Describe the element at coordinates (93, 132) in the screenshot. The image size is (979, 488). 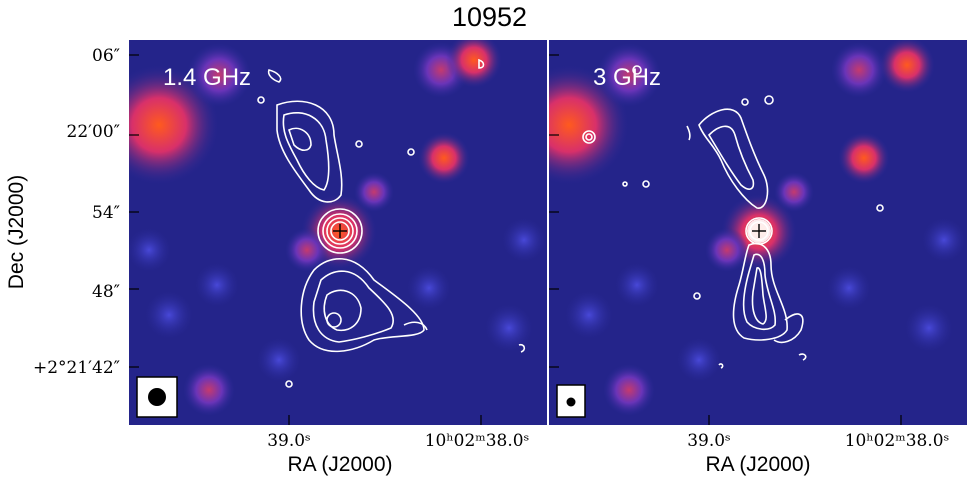
I see `y-tick-label: 22′00″` at that location.